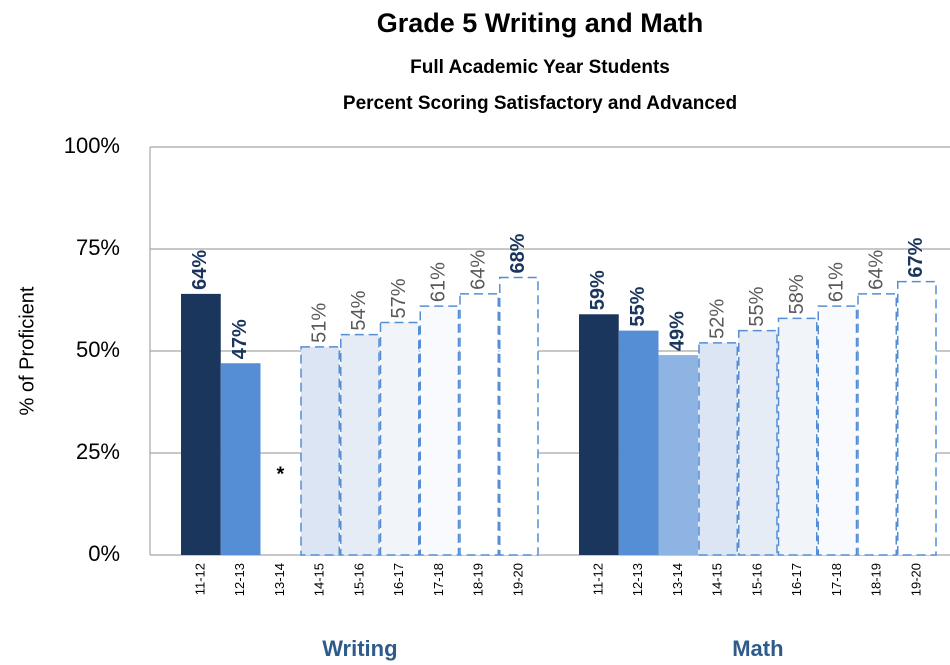  Describe the element at coordinates (678, 331) in the screenshot. I see `data-label: 49%` at that location.